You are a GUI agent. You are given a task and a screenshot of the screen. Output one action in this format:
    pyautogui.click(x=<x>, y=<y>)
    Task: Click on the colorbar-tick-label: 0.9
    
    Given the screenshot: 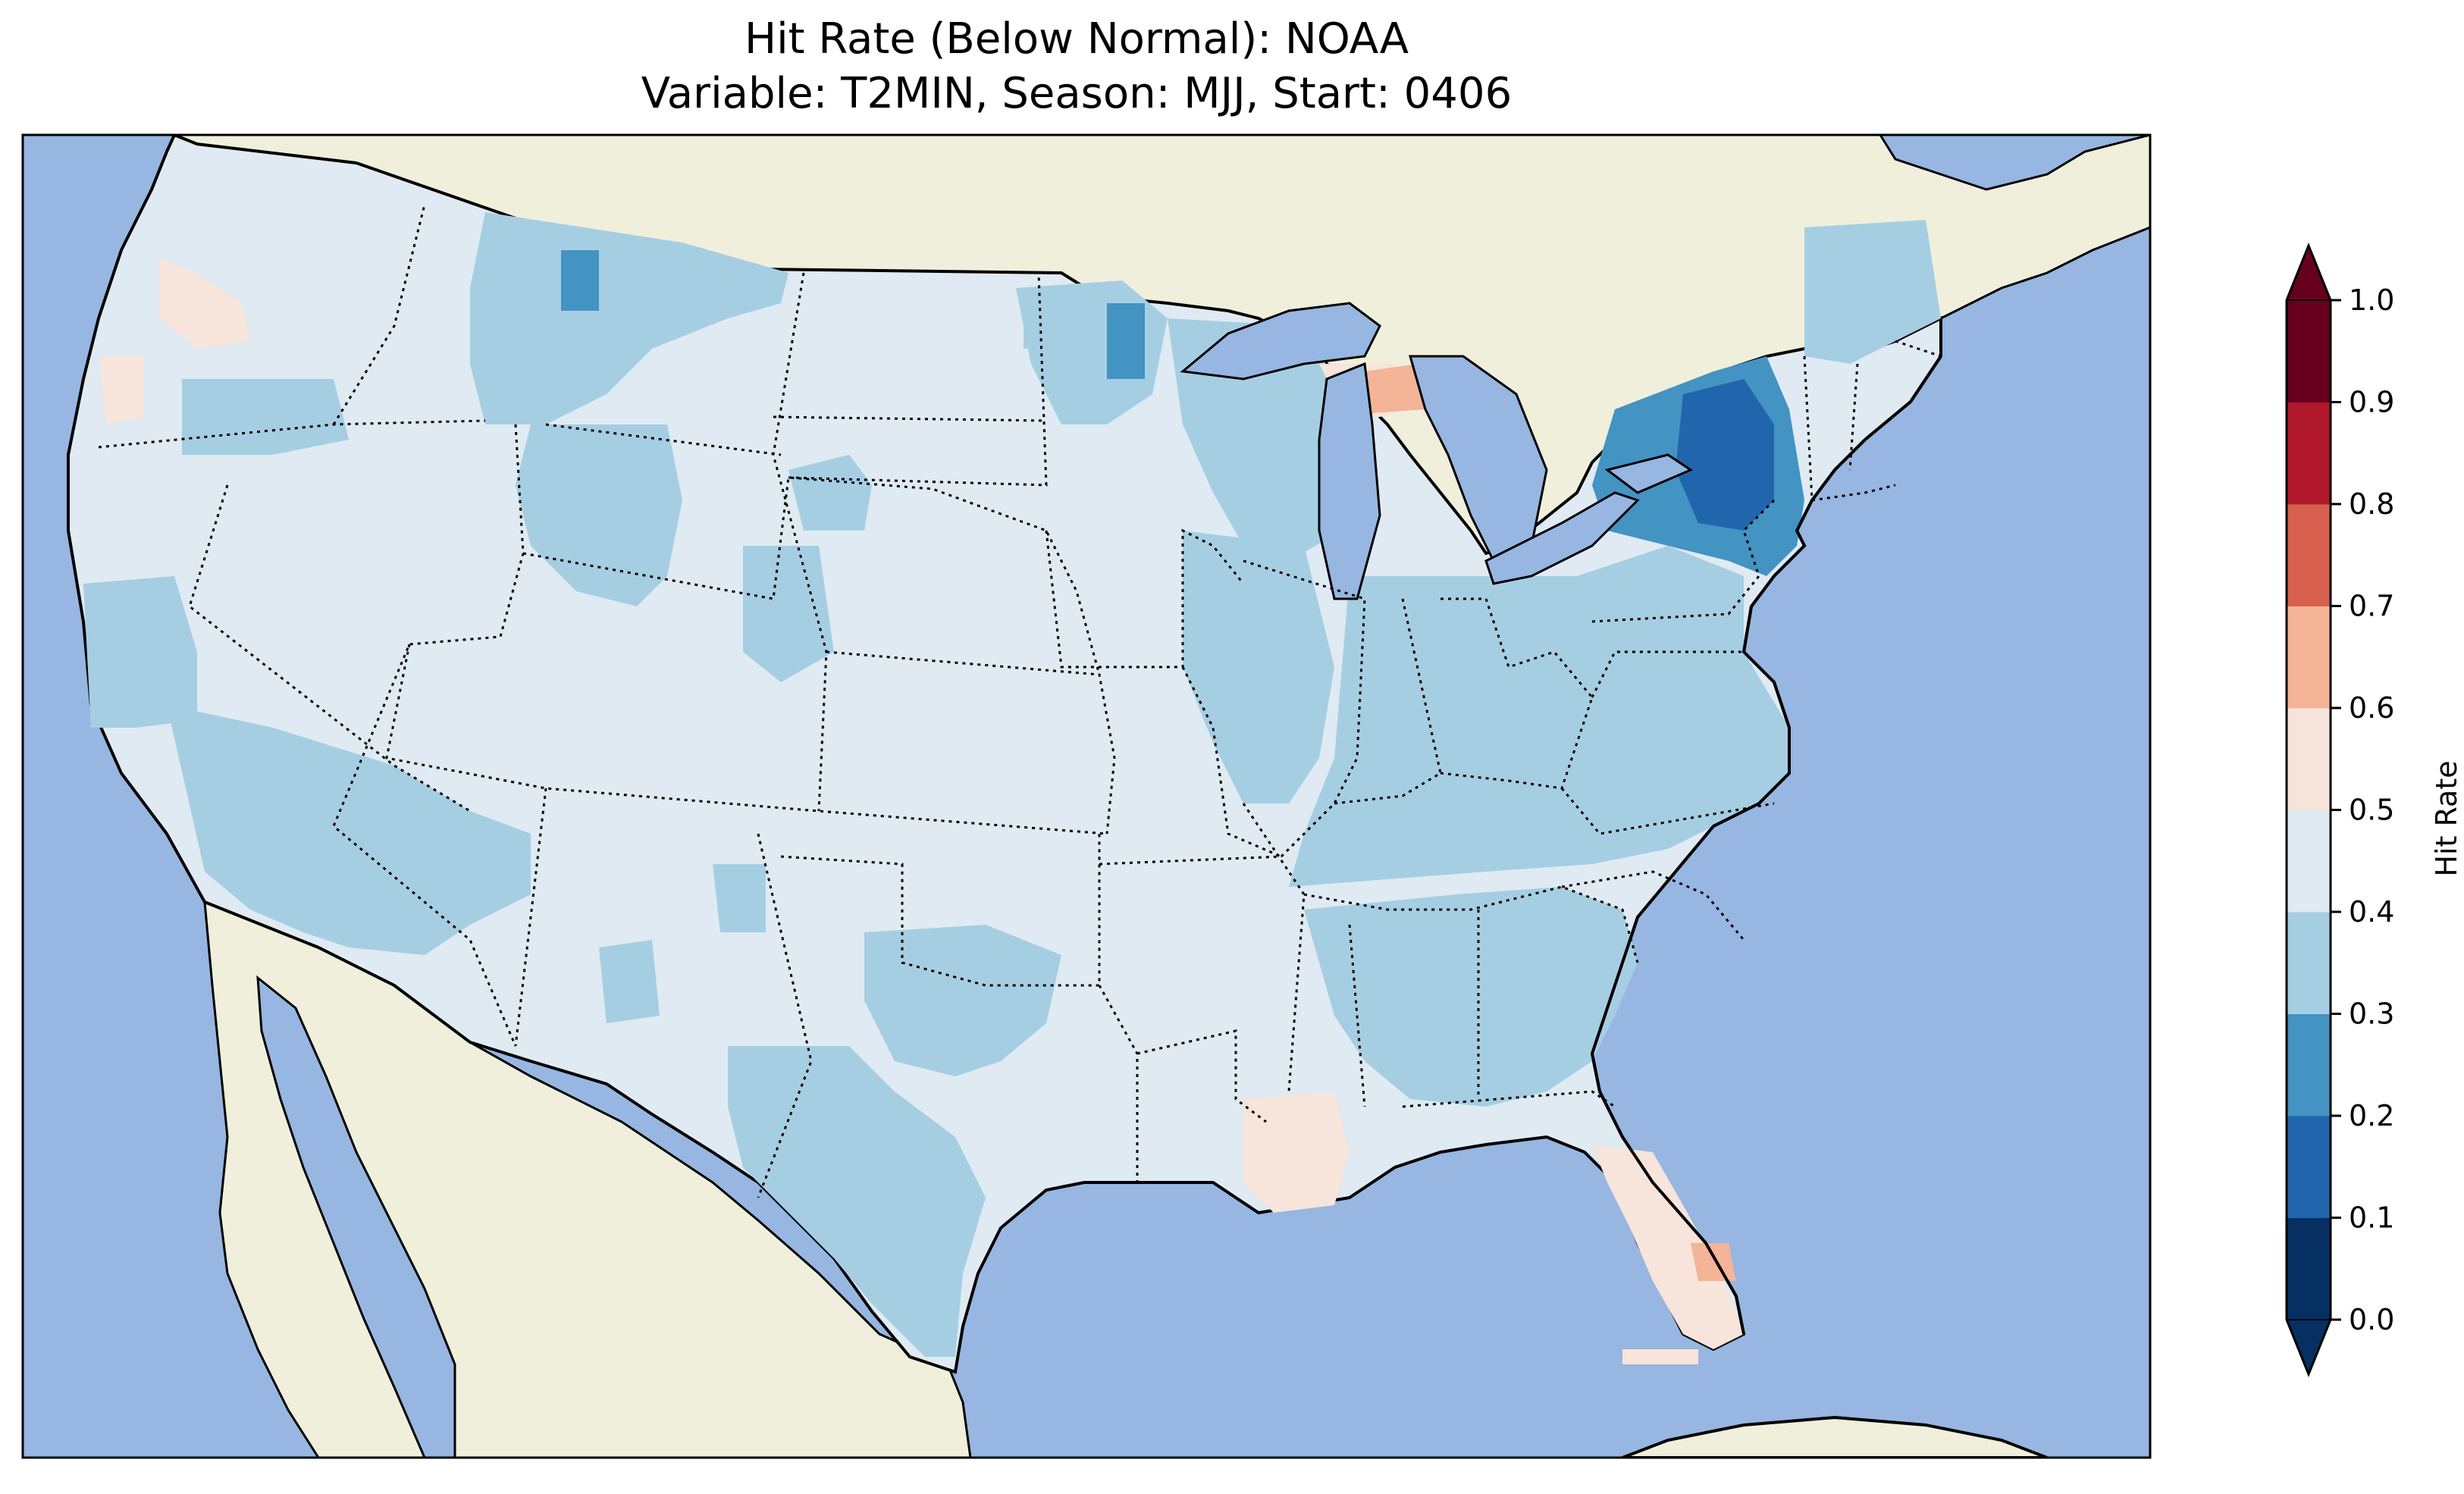 What is the action you would take?
    pyautogui.click(x=2371, y=402)
    